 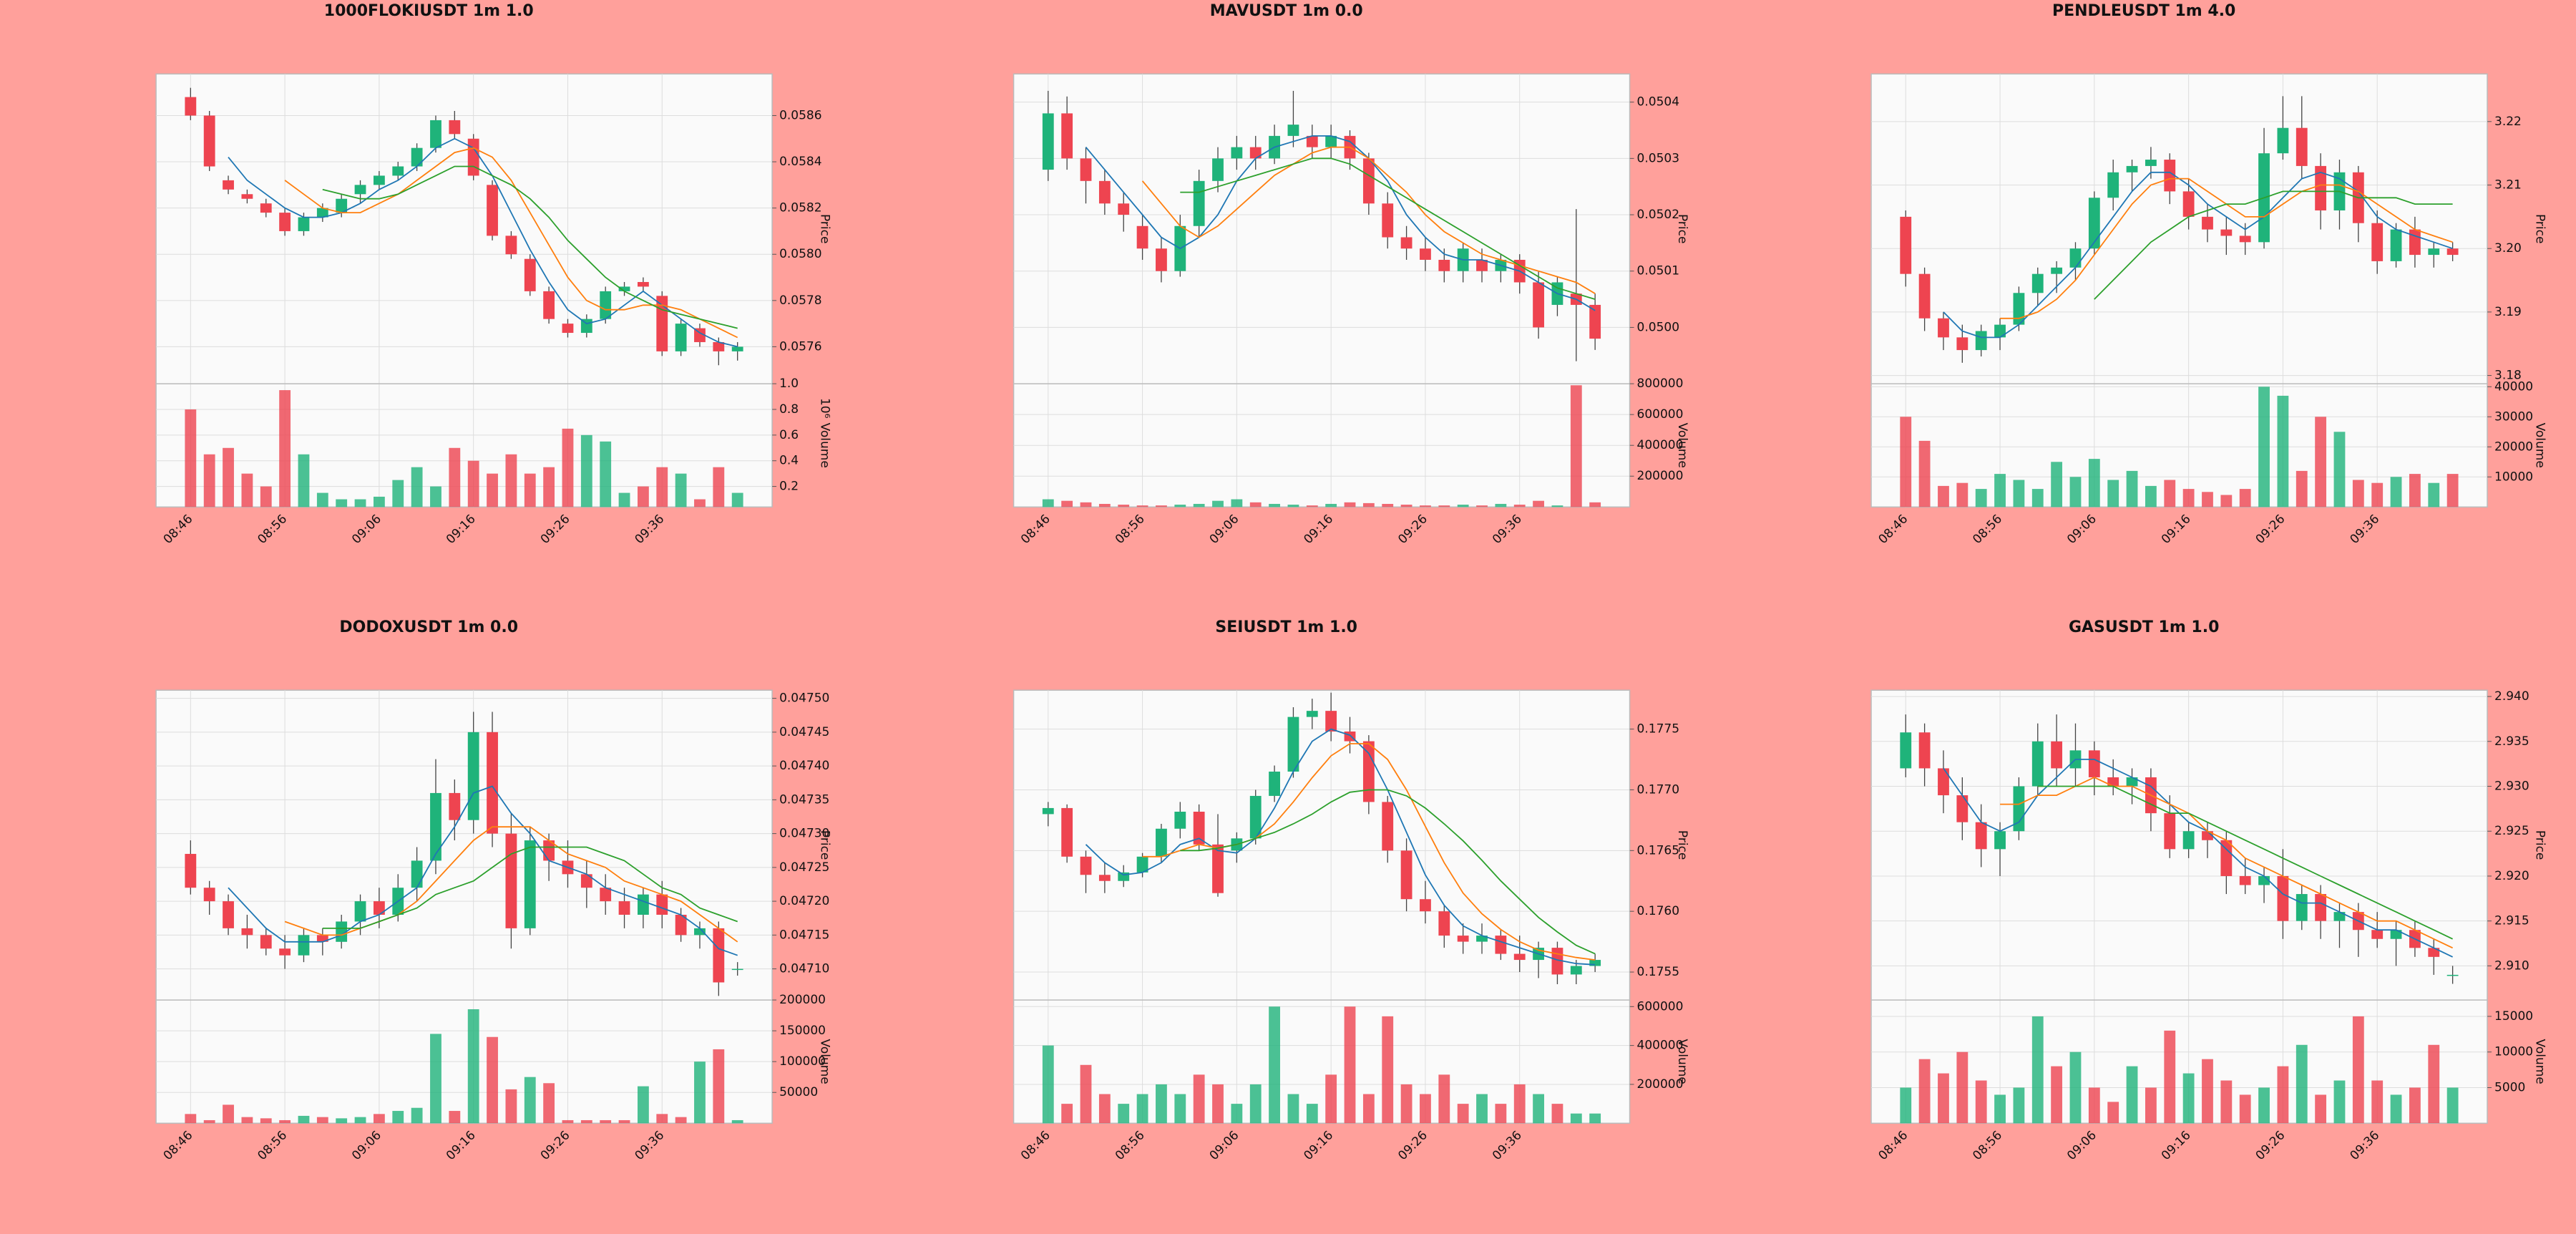 What do you see at coordinates (804, 699) in the screenshot?
I see `y-tick-label: 0.04750` at bounding box center [804, 699].